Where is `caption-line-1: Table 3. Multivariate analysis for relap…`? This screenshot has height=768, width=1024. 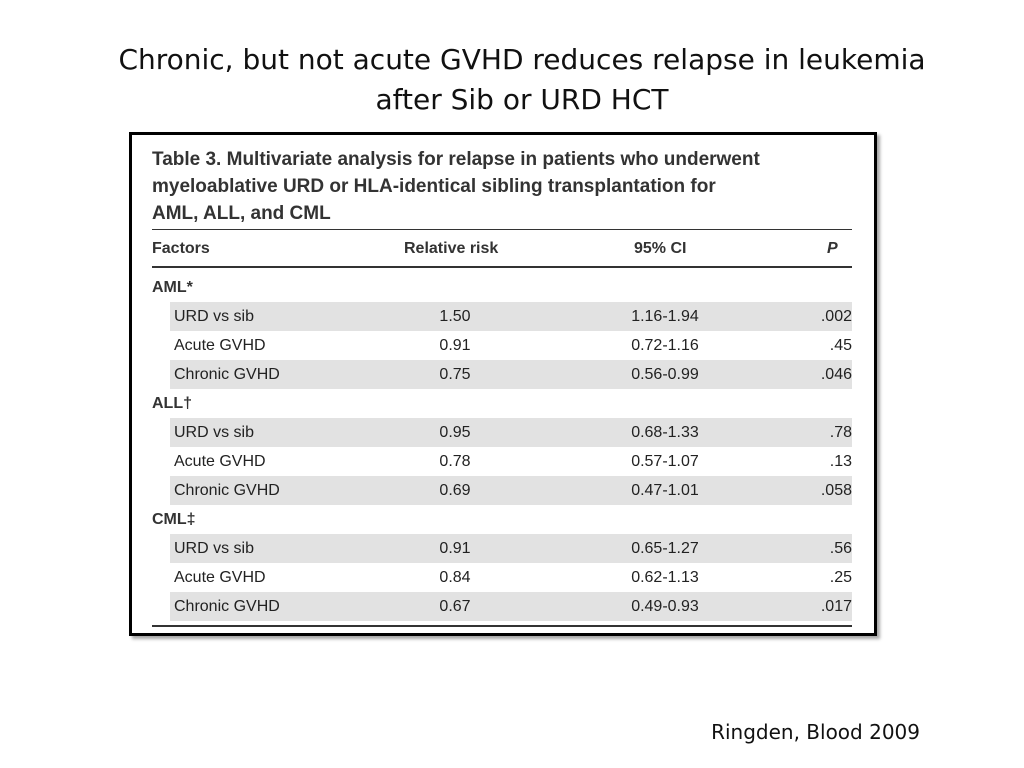 caption-line-1: Table 3. Multivariate analysis for relap… is located at coordinates (456, 159).